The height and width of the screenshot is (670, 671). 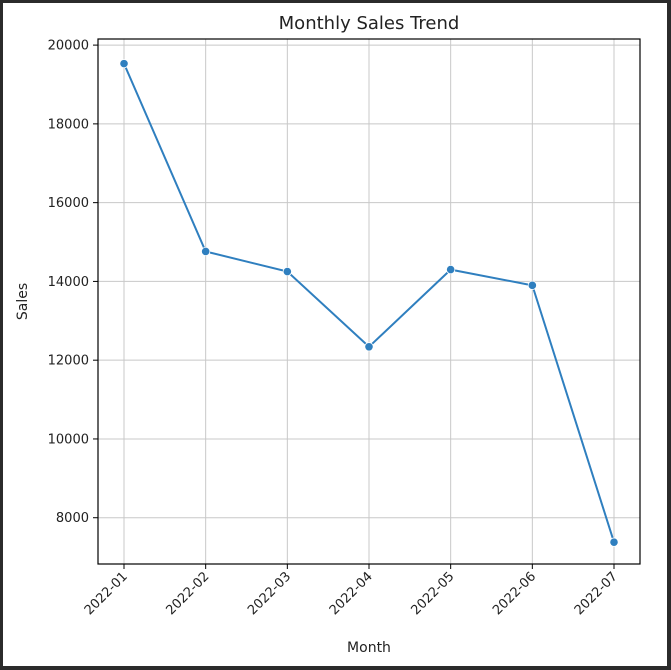 I want to click on y-tick-label: 20000, so click(x=68, y=46).